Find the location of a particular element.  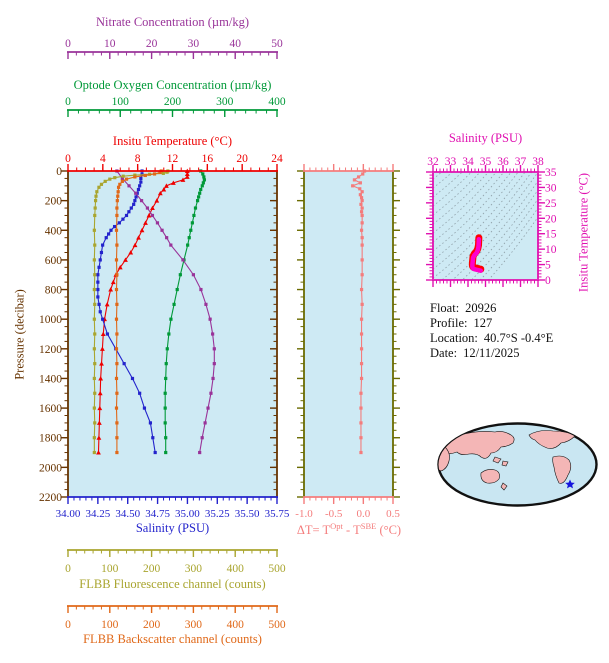

tick-label: 8 is located at coordinates (138, 159).